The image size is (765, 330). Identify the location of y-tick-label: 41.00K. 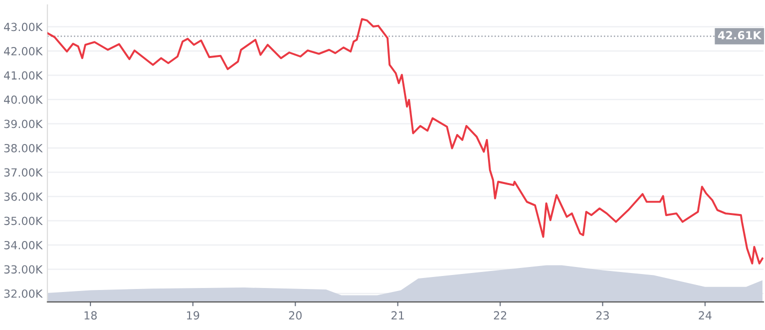
(23, 75).